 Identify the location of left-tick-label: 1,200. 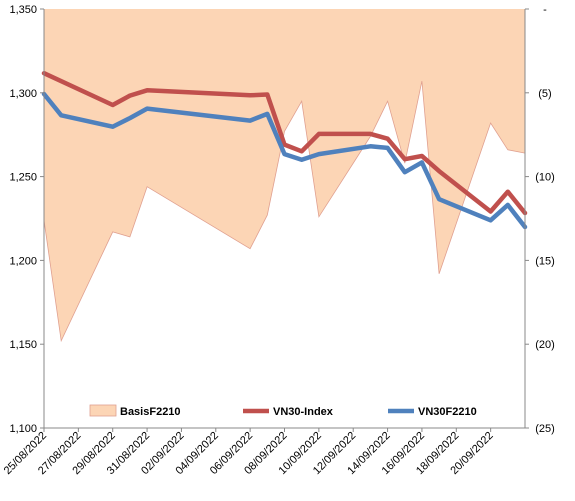
(23, 261).